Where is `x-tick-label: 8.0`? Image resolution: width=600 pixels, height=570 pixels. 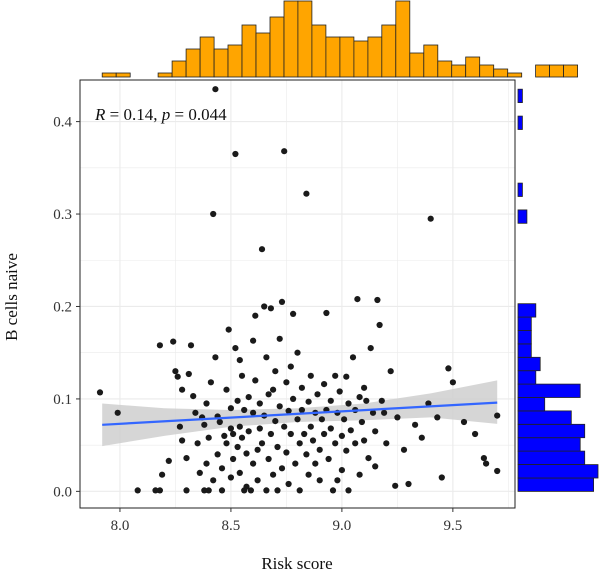
x-tick-label: 8.0 is located at coordinates (120, 526).